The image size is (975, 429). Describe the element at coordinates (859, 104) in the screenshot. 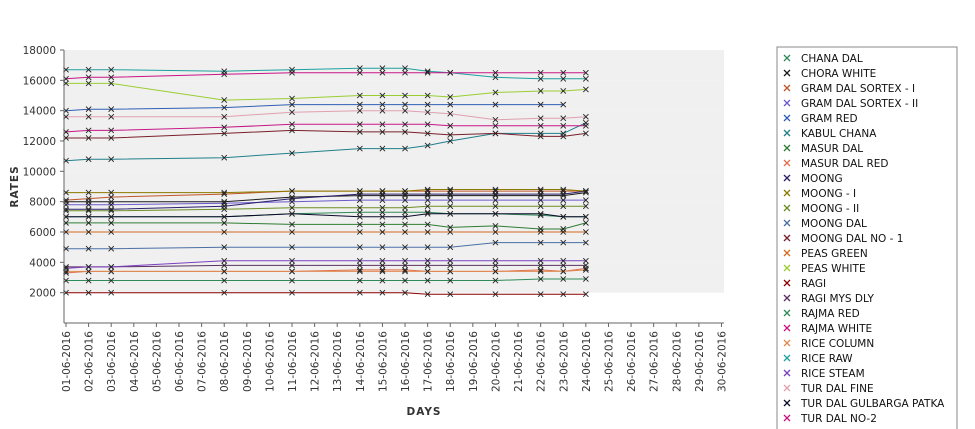

I see `legend-entry: GRAM DAL SORTEX - II` at that location.